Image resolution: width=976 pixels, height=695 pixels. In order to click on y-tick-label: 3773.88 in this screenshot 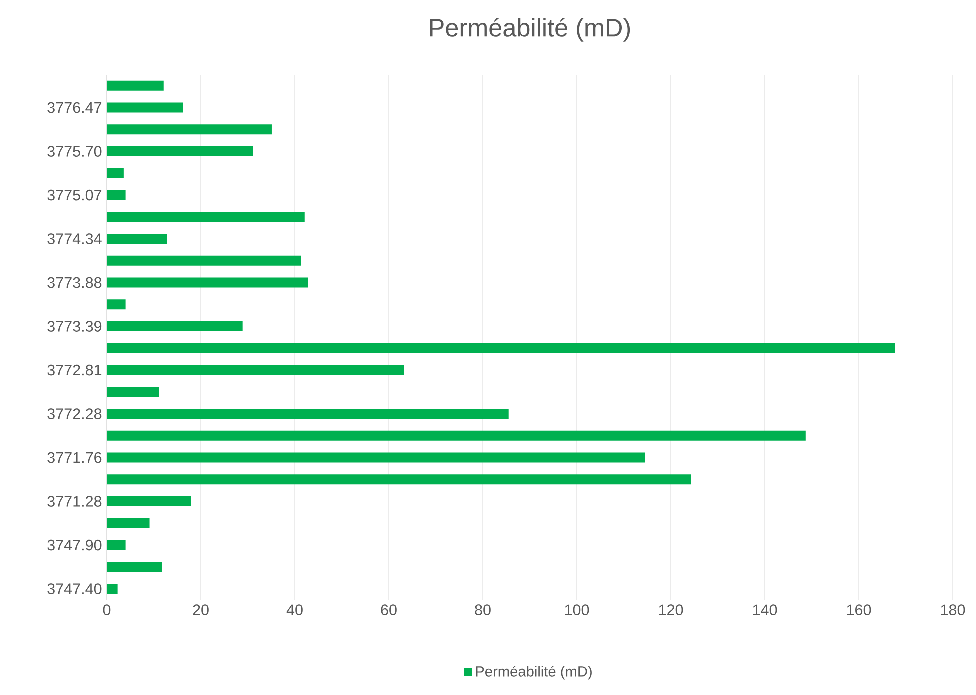, I will do `click(75, 282)`.